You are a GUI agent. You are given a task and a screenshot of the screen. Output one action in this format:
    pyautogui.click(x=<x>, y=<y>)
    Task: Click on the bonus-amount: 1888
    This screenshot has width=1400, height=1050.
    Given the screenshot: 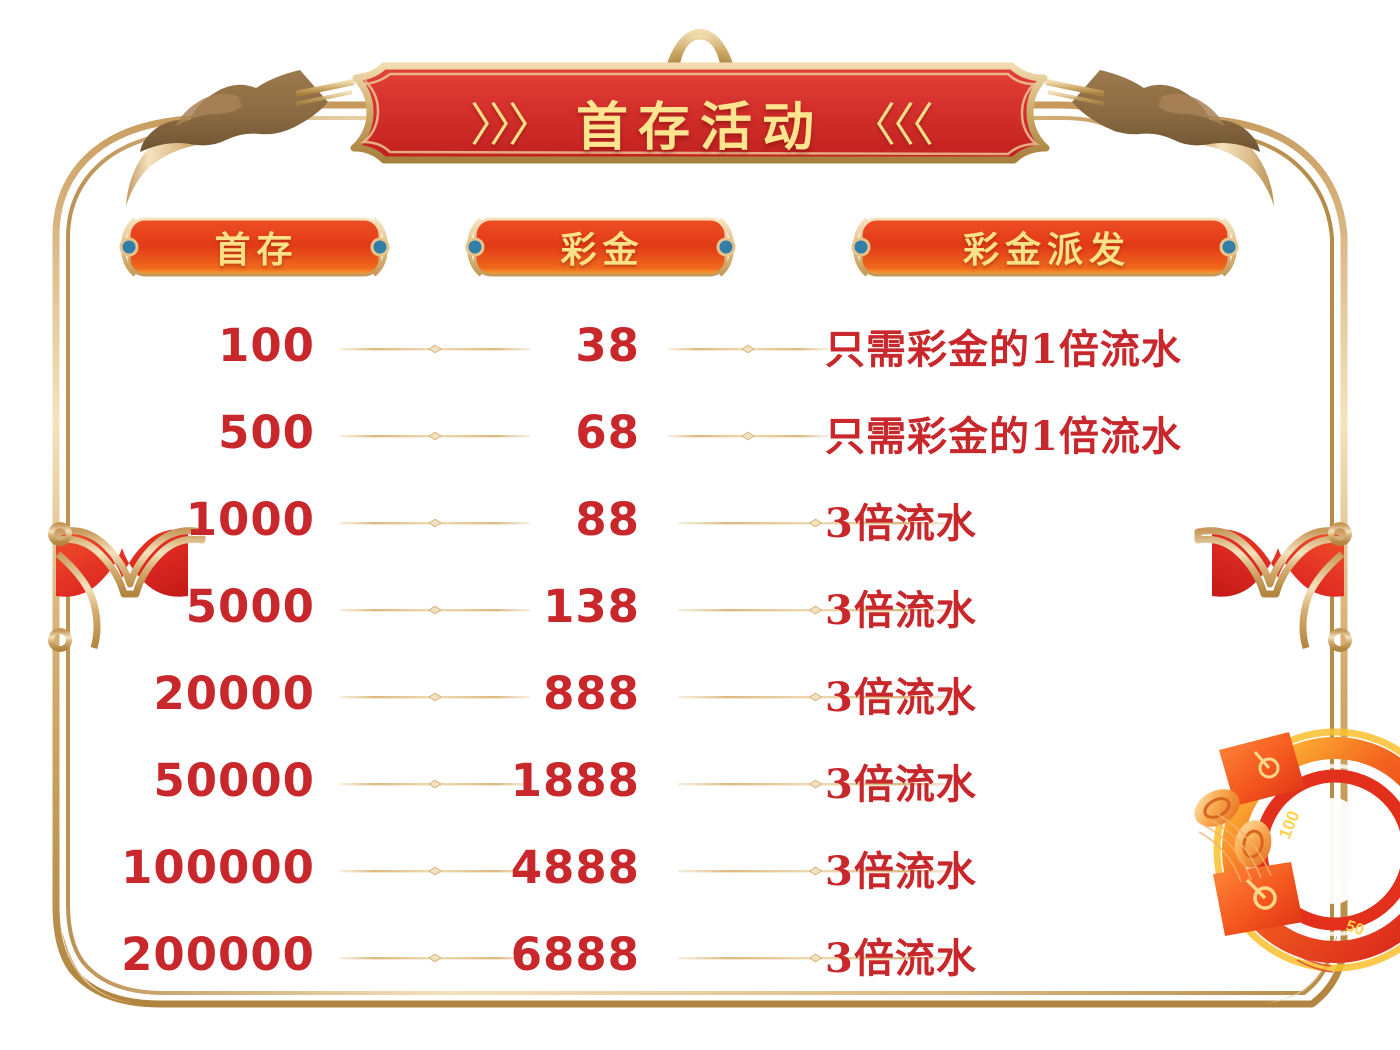 What is the action you would take?
    pyautogui.click(x=575, y=780)
    